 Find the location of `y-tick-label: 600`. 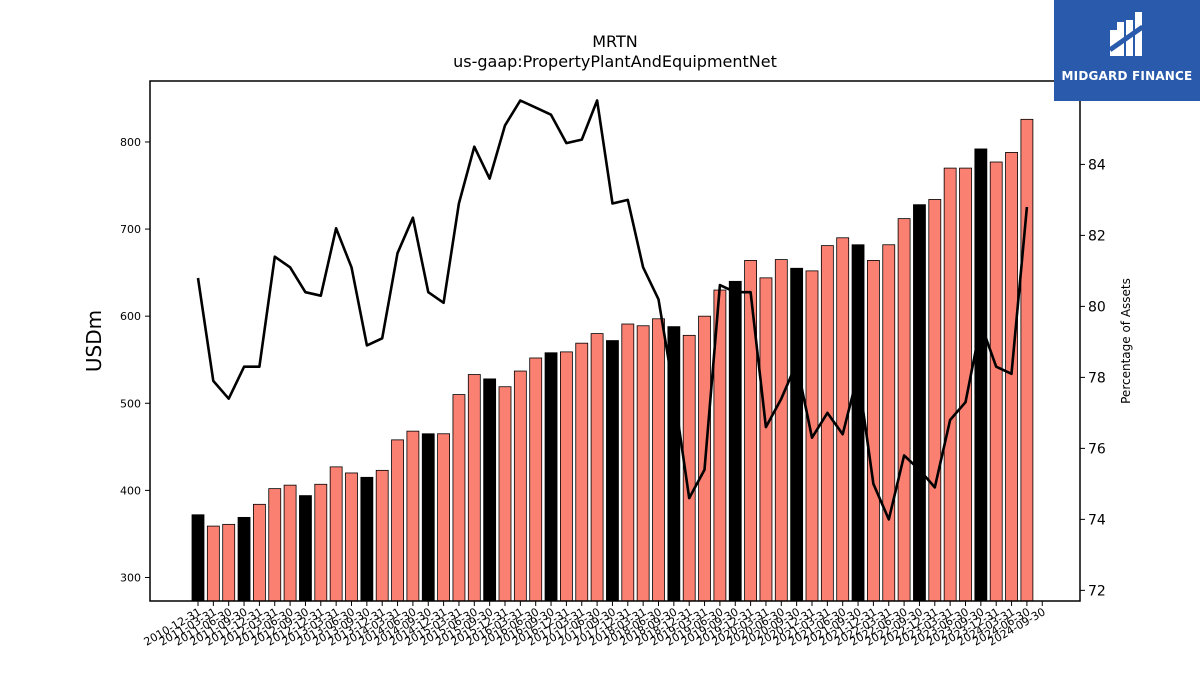

y-tick-label: 600 is located at coordinates (130, 316).